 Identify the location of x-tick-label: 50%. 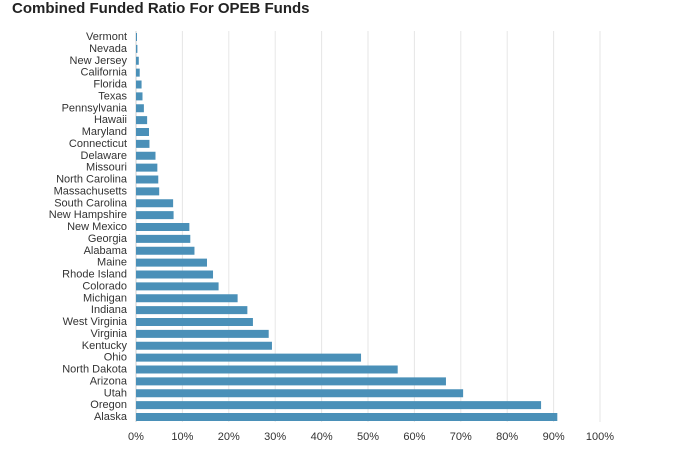
(368, 437).